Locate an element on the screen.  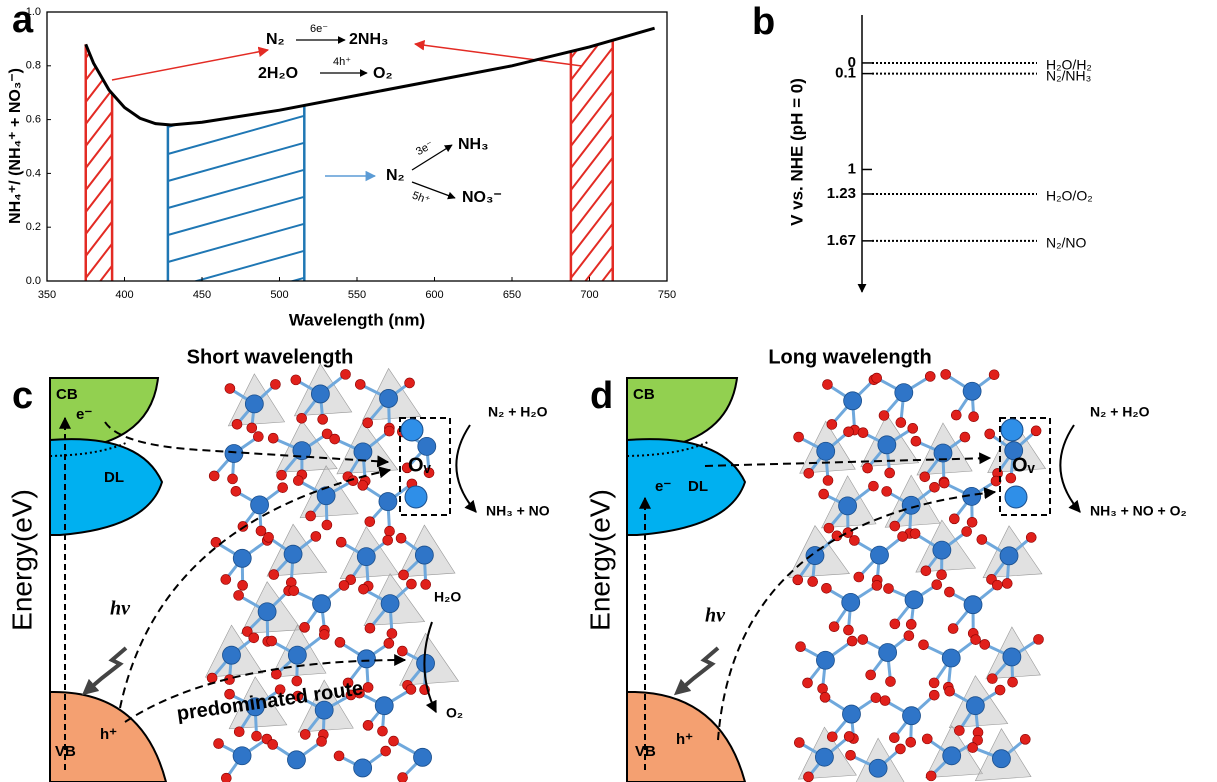
y-tick-label: 1.23 is located at coordinates (841, 193).